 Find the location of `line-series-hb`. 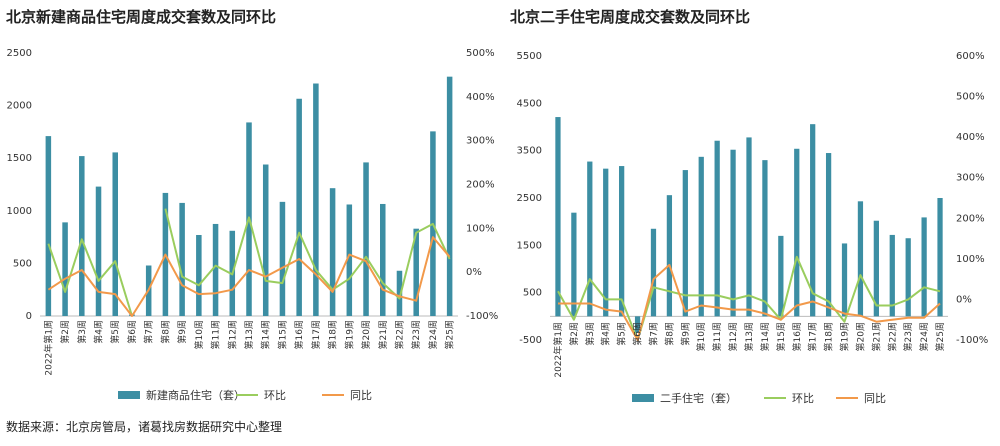

line-series-hb is located at coordinates (749, 298).